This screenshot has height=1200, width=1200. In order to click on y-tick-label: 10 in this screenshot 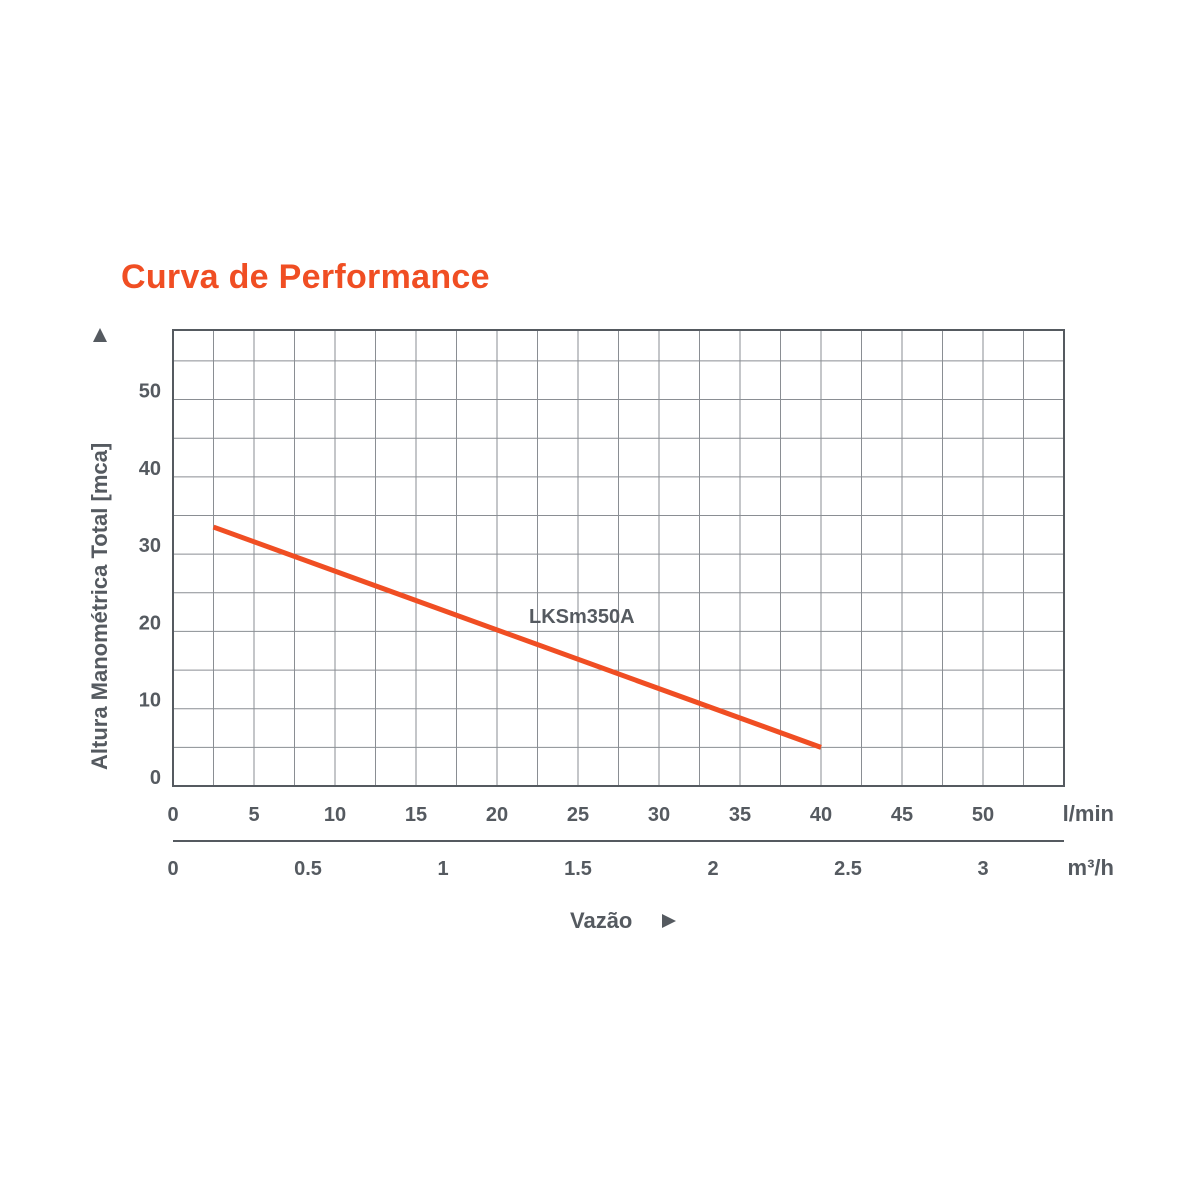, I will do `click(150, 701)`.